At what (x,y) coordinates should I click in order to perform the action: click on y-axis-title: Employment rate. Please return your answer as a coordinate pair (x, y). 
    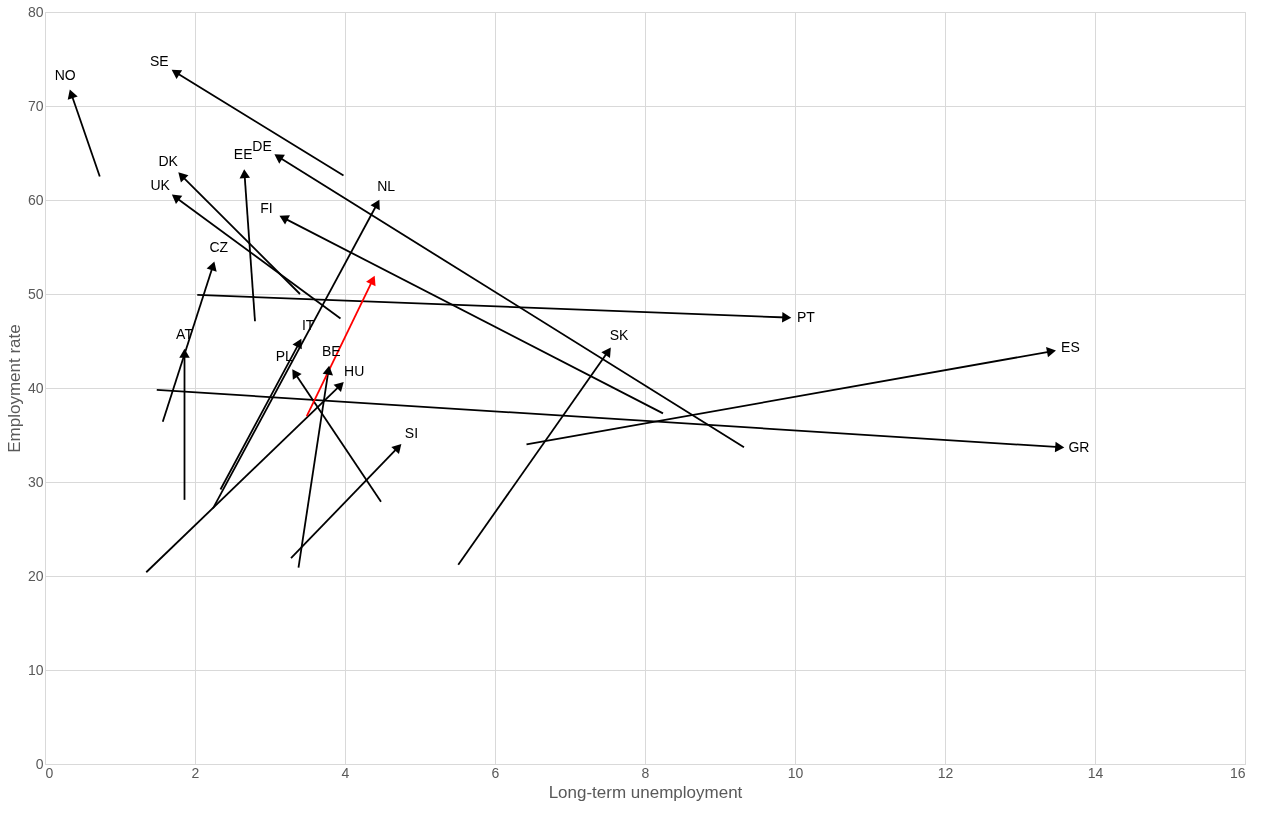
    Looking at the image, I should click on (14, 388).